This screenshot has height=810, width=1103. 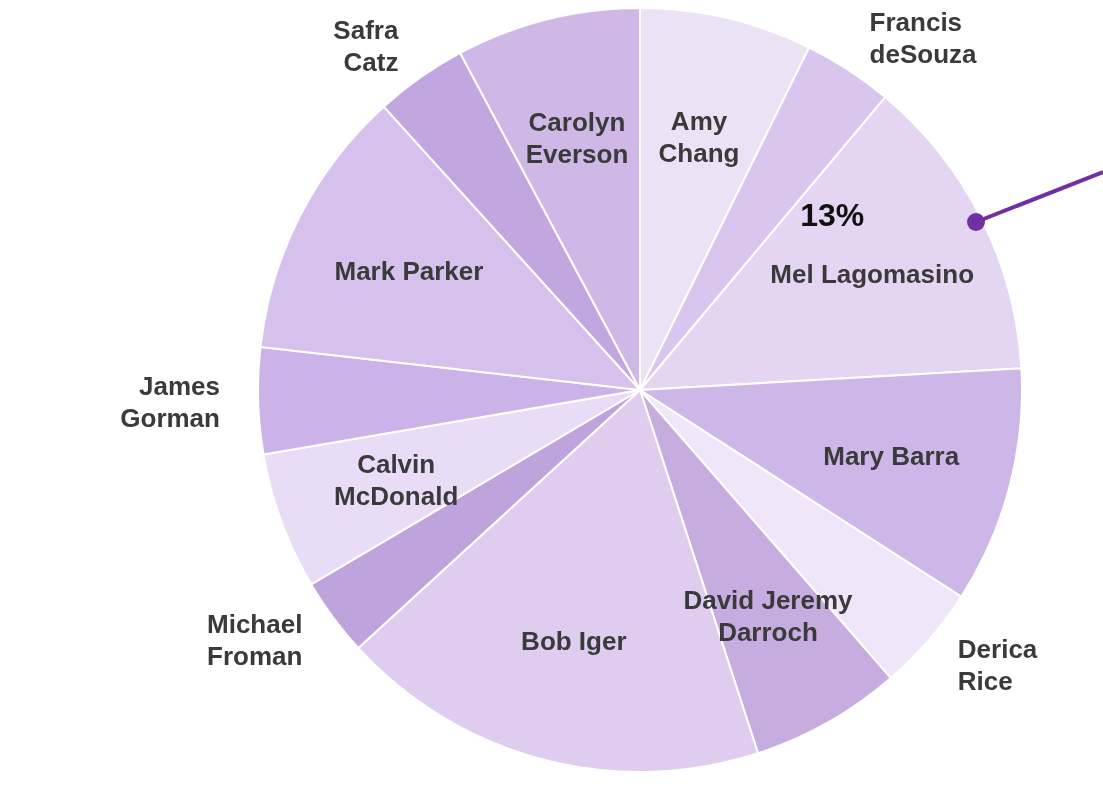 I want to click on slice-label: Safra Catz, so click(x=366, y=46).